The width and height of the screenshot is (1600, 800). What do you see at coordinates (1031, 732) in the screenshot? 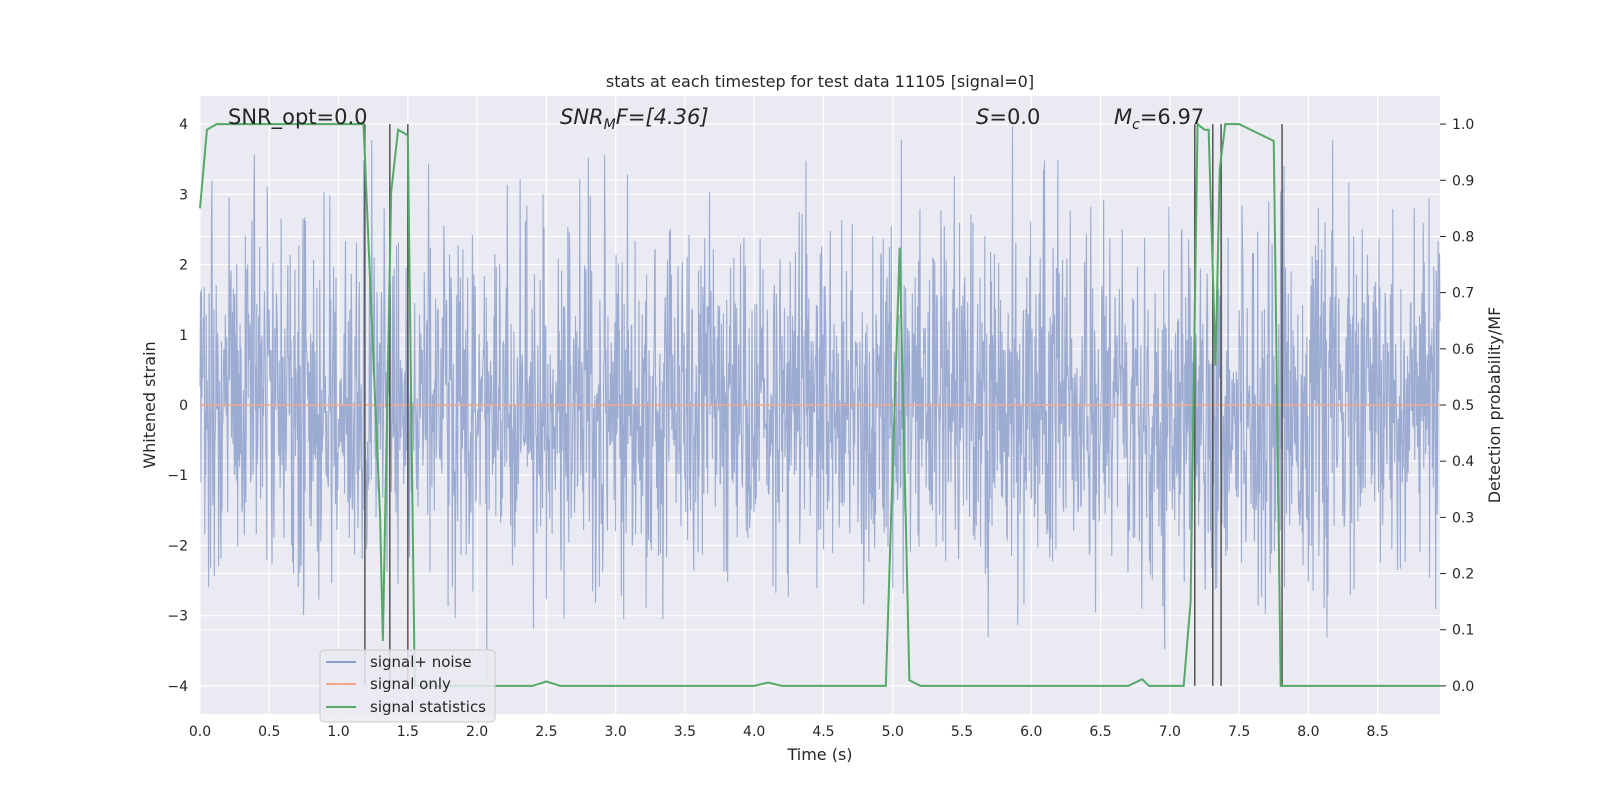
I see `x-tick-label: 6.0` at bounding box center [1031, 732].